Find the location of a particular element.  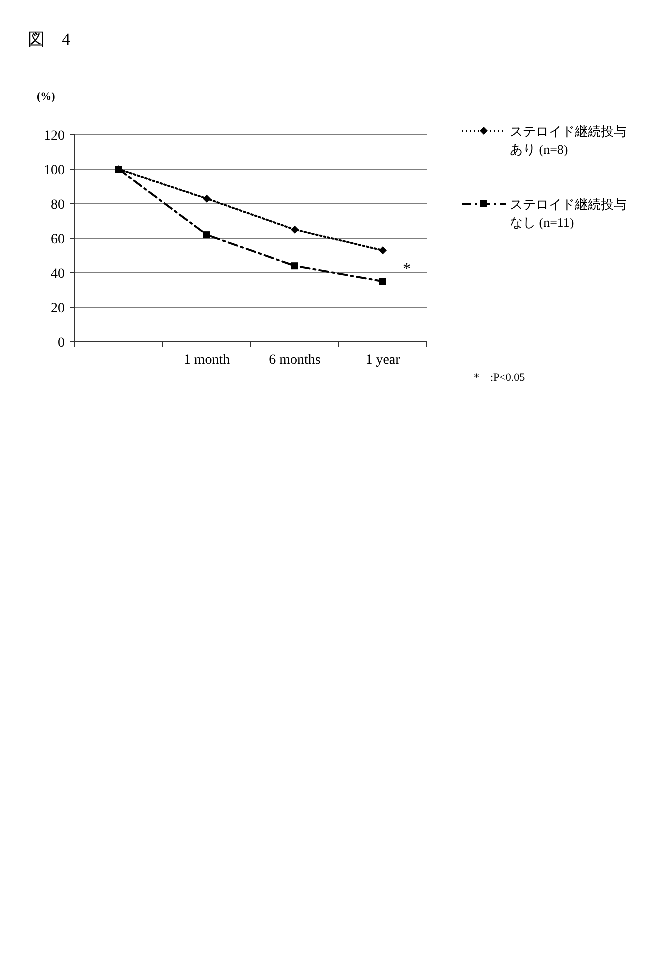

y-tick-label: 60 is located at coordinates (58, 240).